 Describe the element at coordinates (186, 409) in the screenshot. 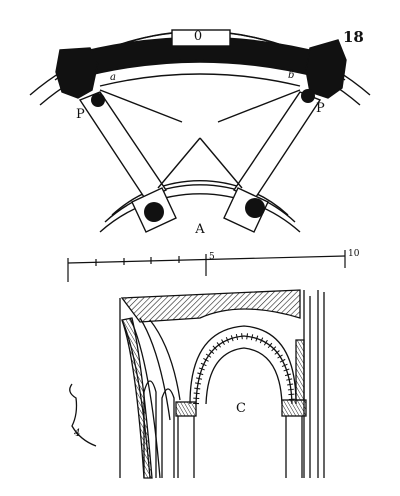

I see `left-capital` at that location.